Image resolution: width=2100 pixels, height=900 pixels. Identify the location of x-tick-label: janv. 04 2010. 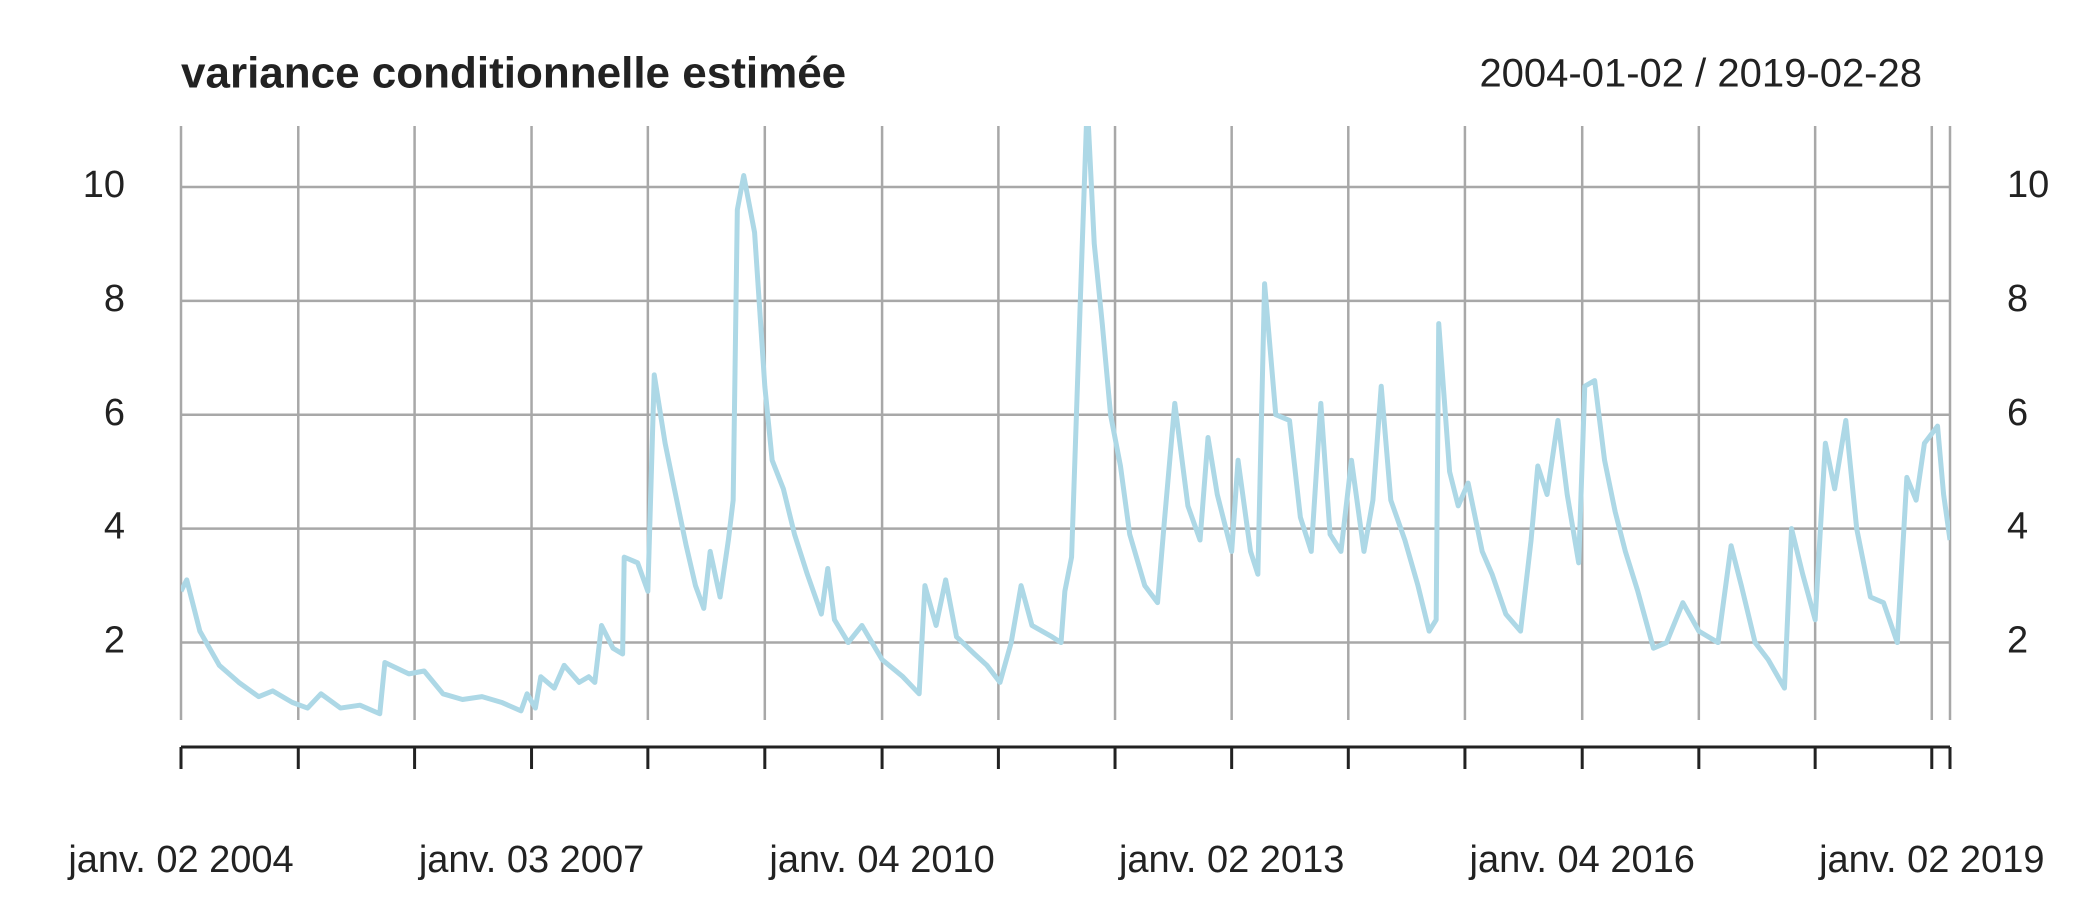
(881, 860).